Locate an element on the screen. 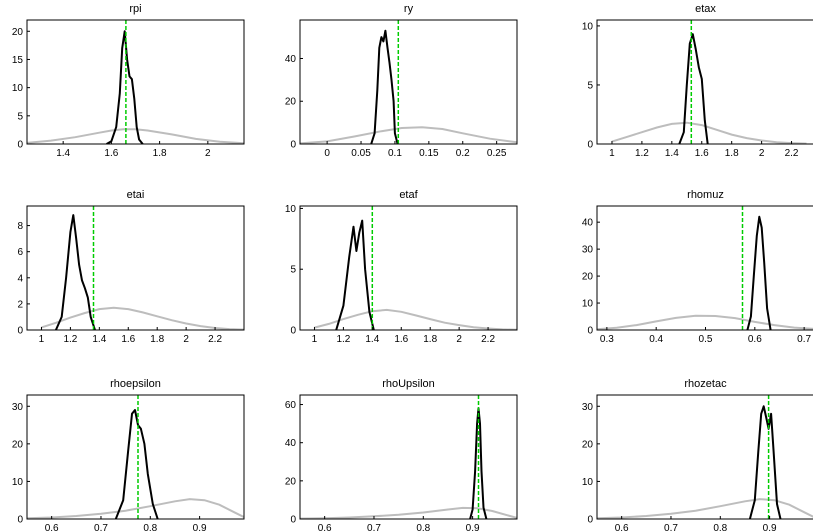 Image resolution: width=813 pixels, height=531 pixels. chart-panel-rhoepsilon: rhoepsilon 0.6 0.7 0.8 0.9 0 10 20 30 is located at coordinates (128, 454).